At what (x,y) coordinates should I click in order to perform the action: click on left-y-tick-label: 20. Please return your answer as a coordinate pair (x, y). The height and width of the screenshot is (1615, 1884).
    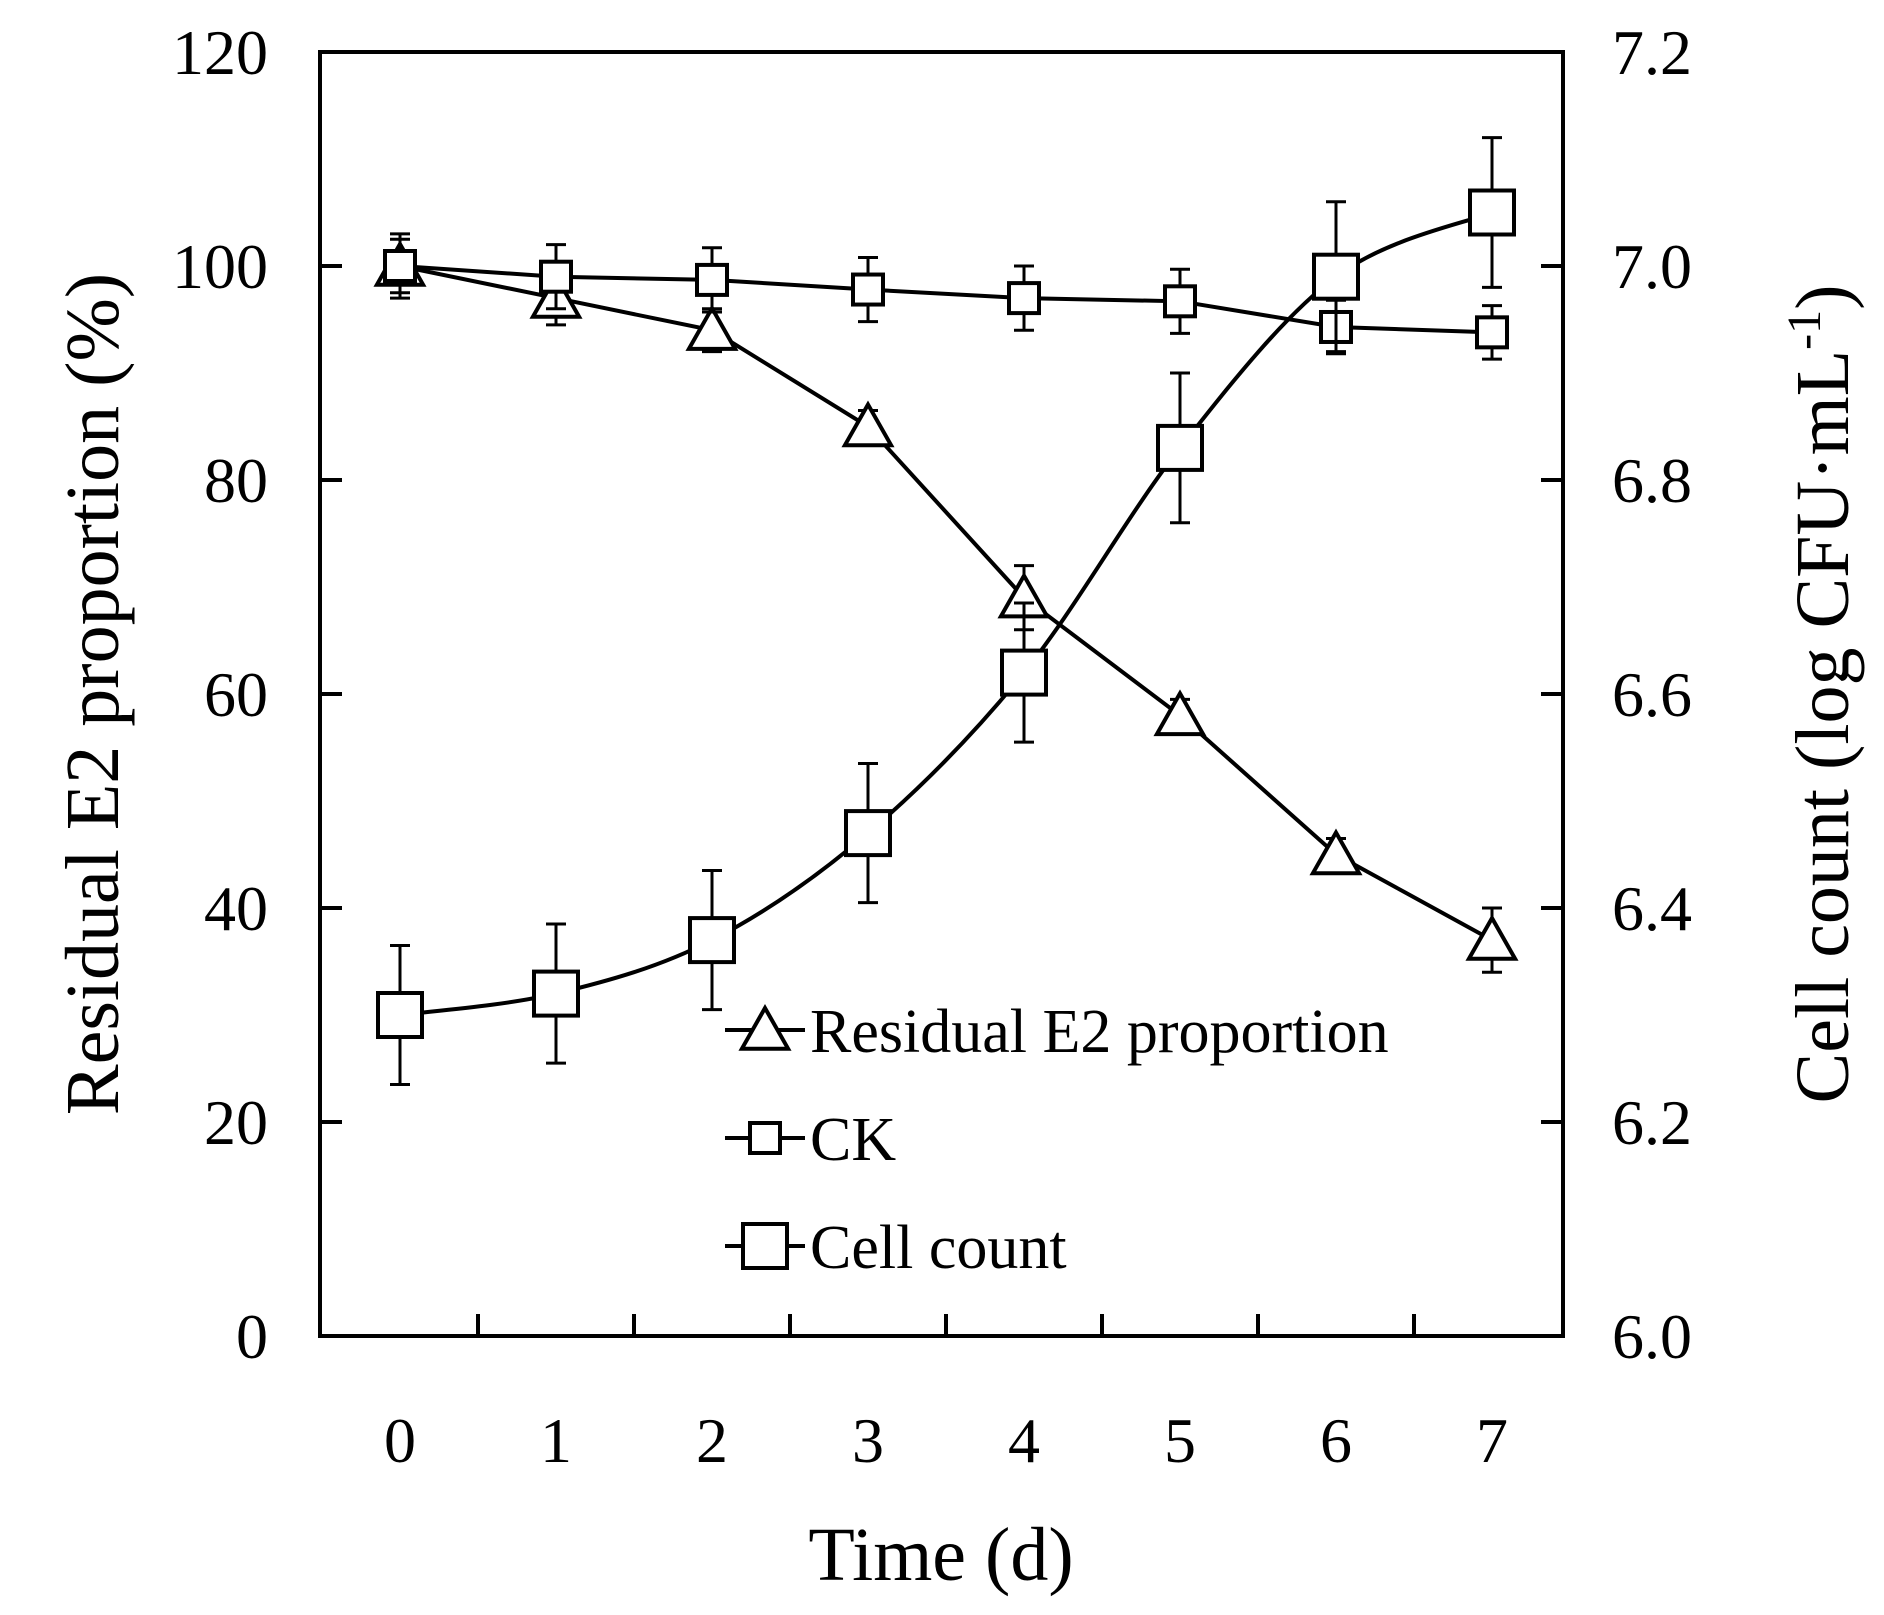
    Looking at the image, I should click on (236, 1122).